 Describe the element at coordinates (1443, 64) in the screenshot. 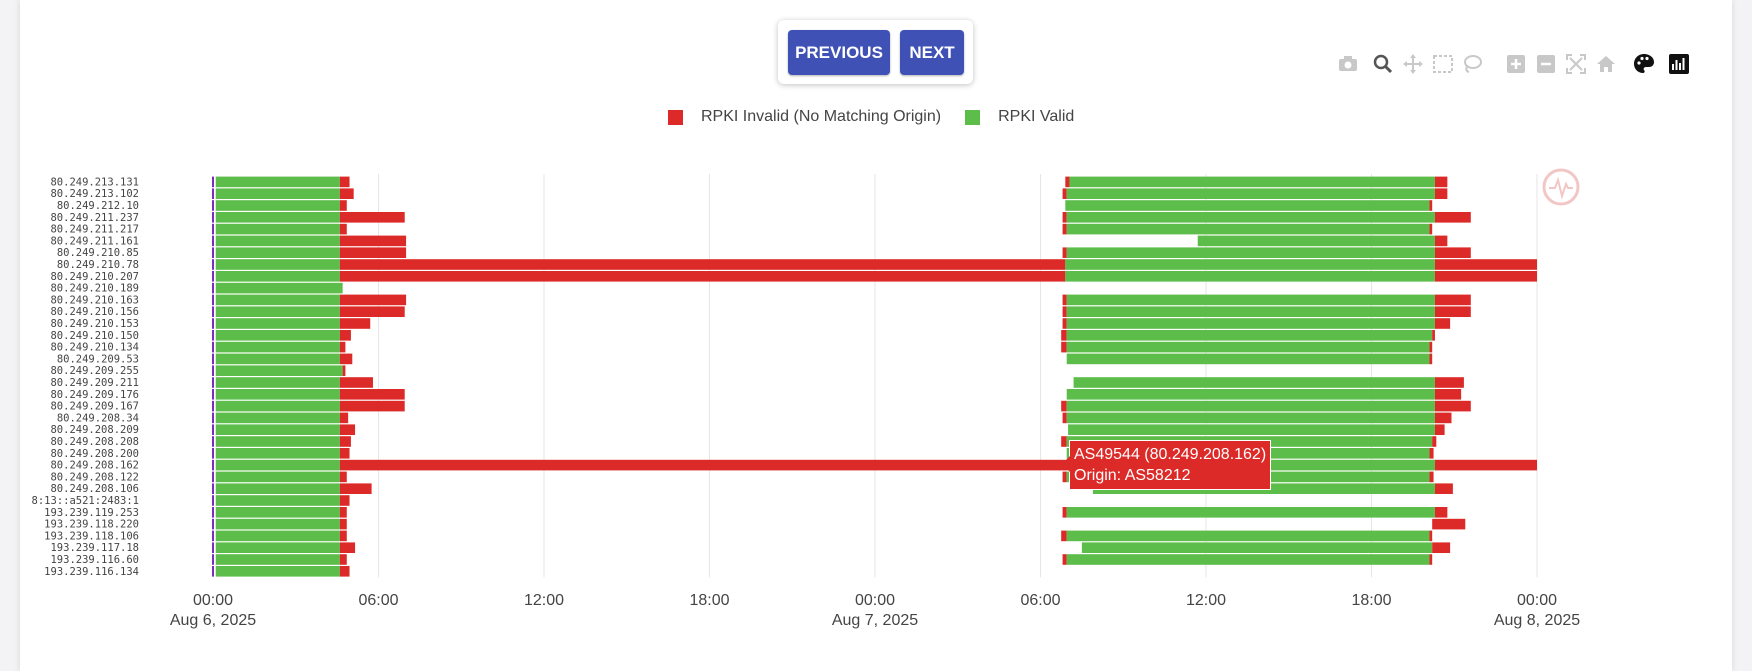

I see `box-select-icon` at that location.